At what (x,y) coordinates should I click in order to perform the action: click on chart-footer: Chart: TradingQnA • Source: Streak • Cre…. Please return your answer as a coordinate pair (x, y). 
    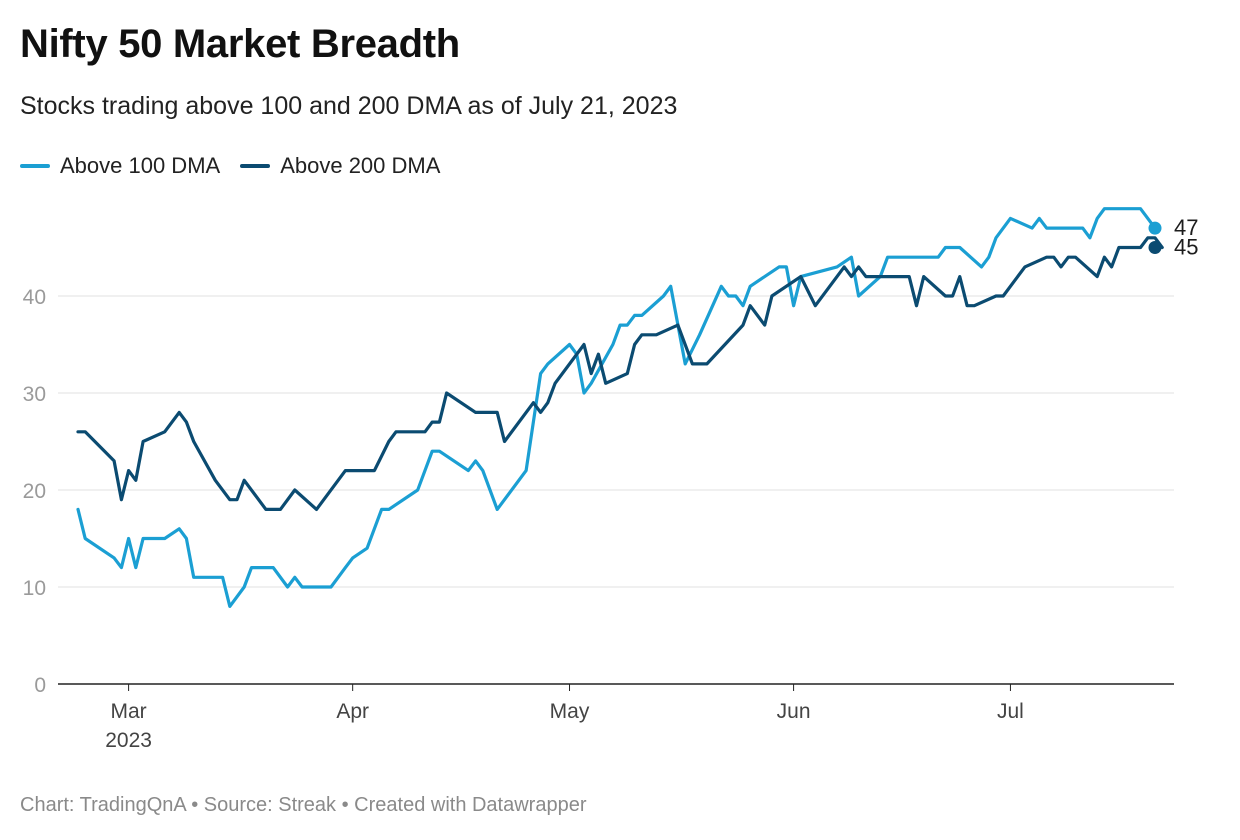
    Looking at the image, I should click on (303, 805).